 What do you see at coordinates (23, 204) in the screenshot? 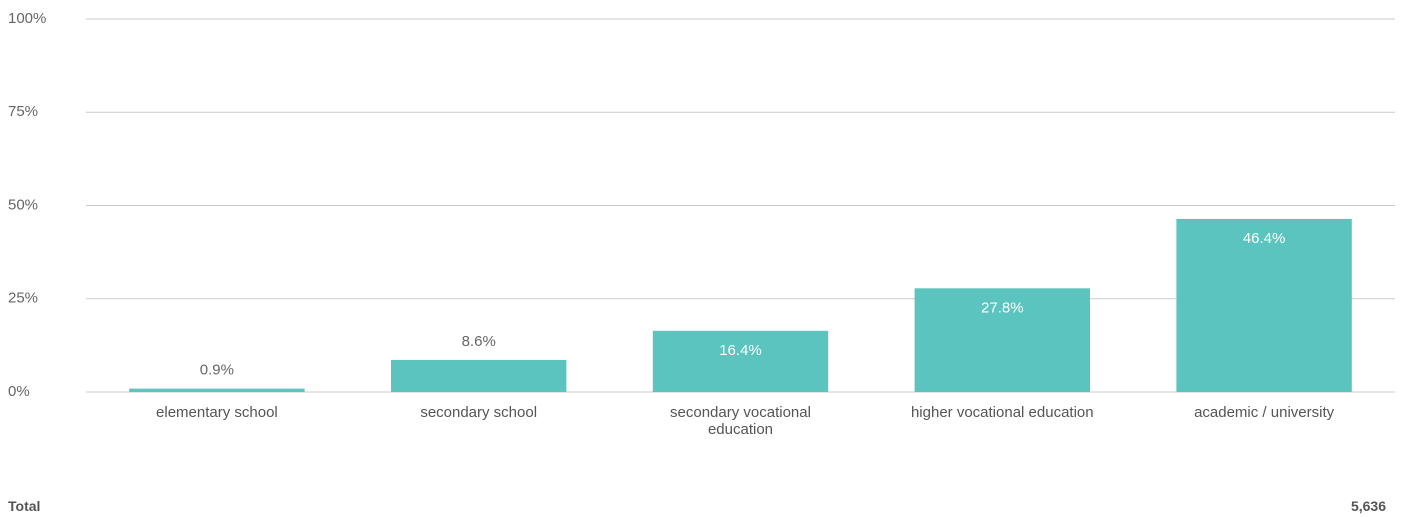
I see `y-tick-label: 50%` at bounding box center [23, 204].